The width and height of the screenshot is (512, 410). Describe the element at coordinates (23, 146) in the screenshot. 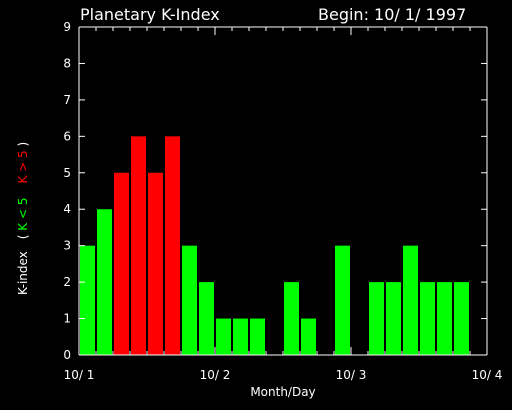

I see `y-axis-title-close: )` at that location.